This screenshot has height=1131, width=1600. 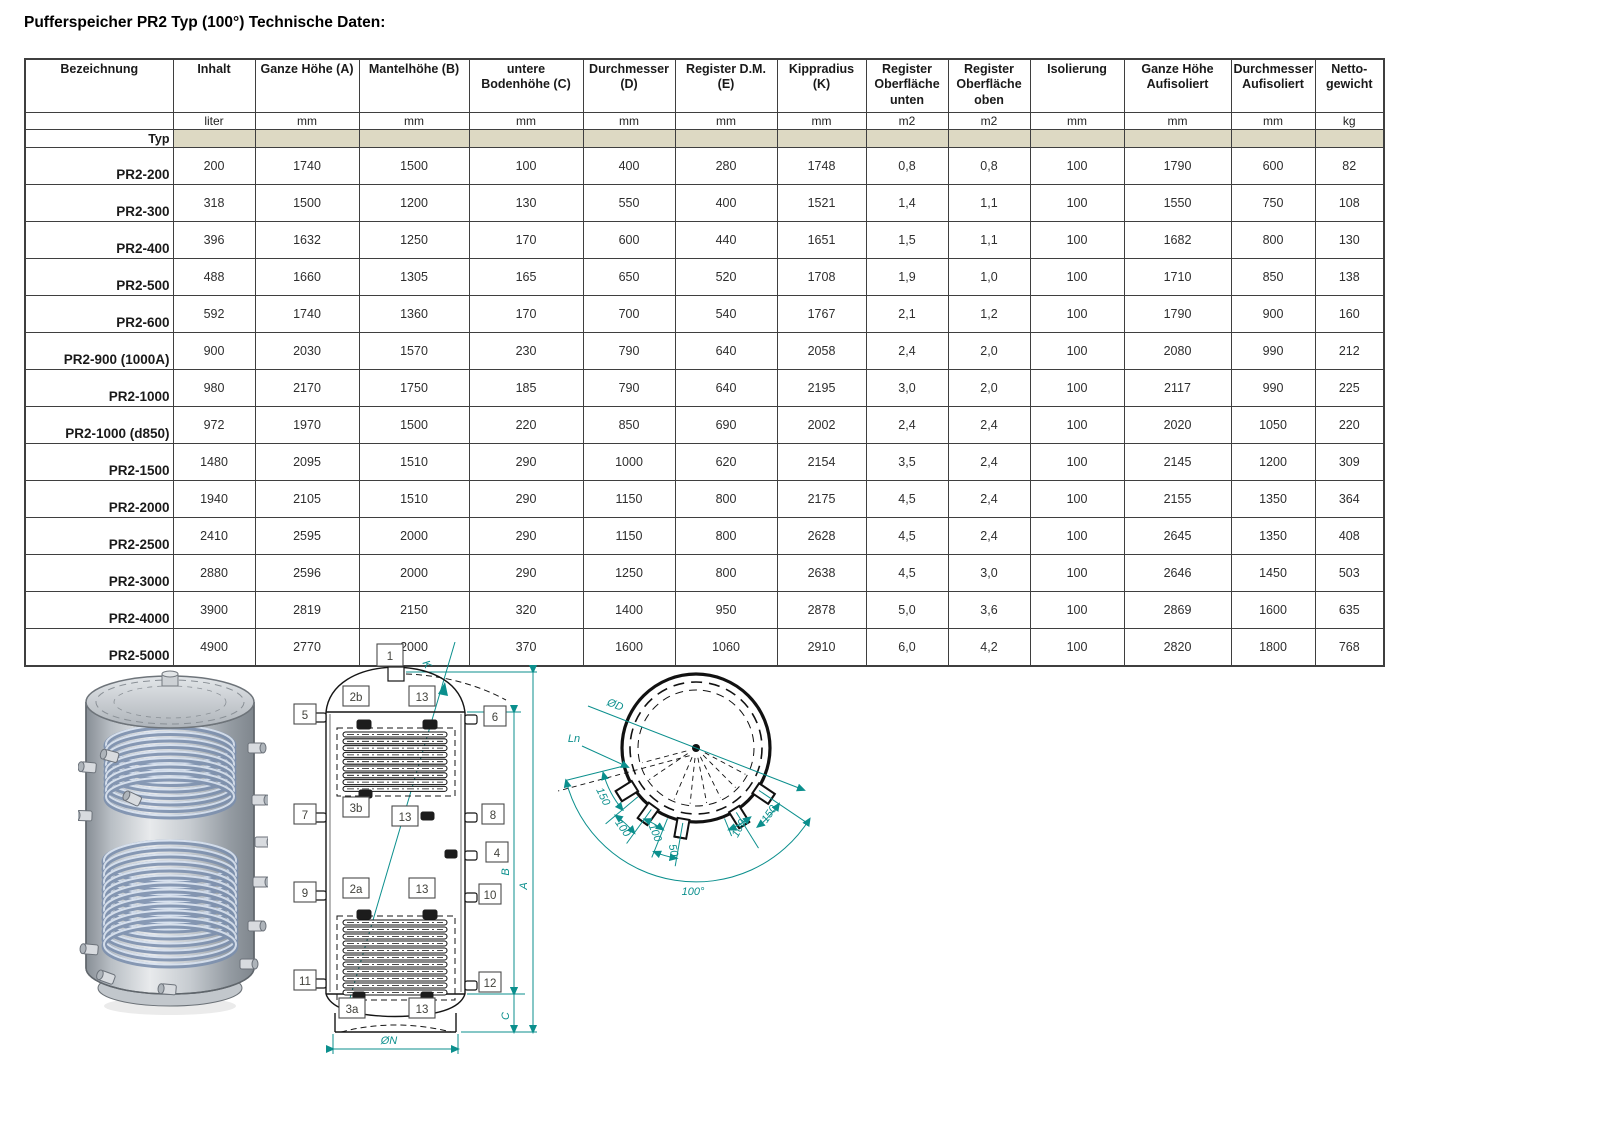 What do you see at coordinates (821, 351) in the screenshot?
I see `value-cell: 2058` at bounding box center [821, 351].